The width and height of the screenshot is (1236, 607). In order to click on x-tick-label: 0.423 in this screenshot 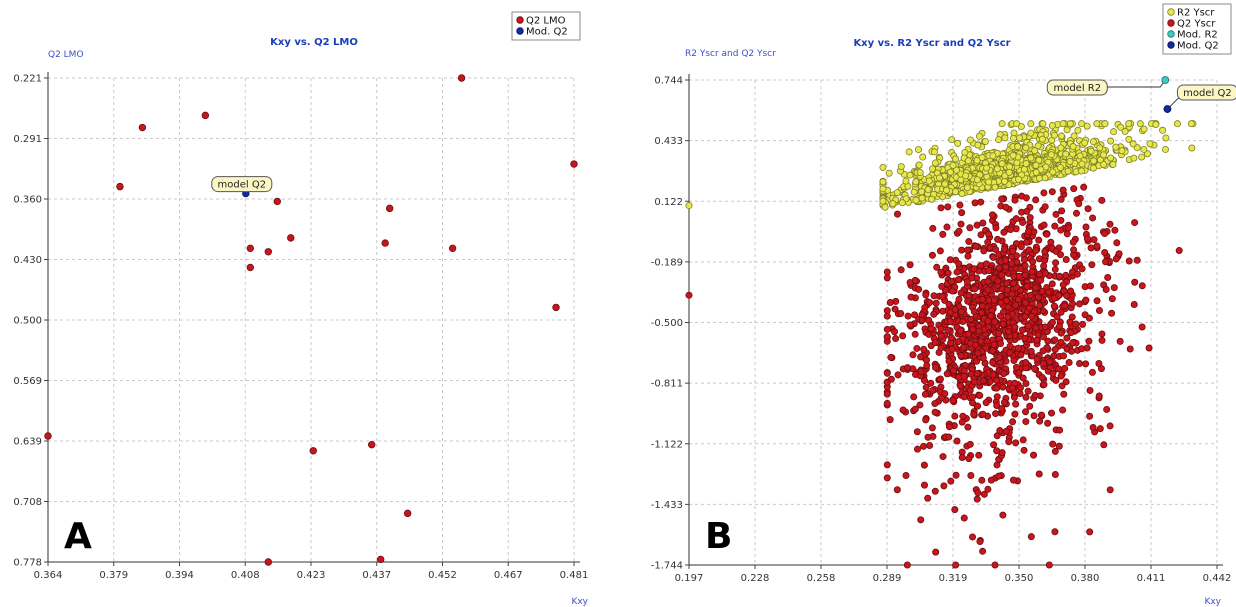, I will do `click(311, 575)`.